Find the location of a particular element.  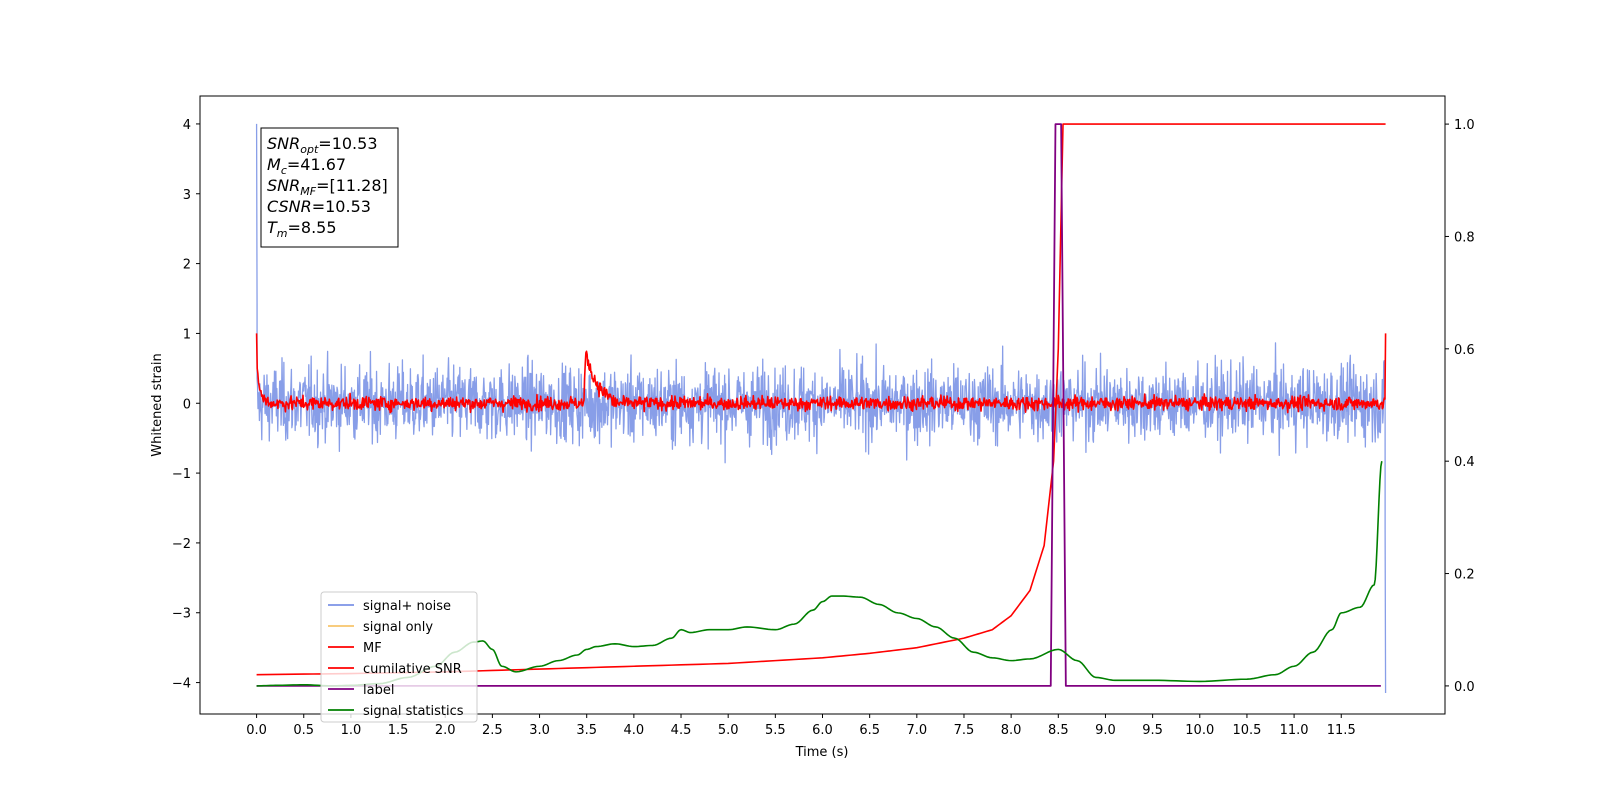

x-tick-label: 6.0 is located at coordinates (822, 730).